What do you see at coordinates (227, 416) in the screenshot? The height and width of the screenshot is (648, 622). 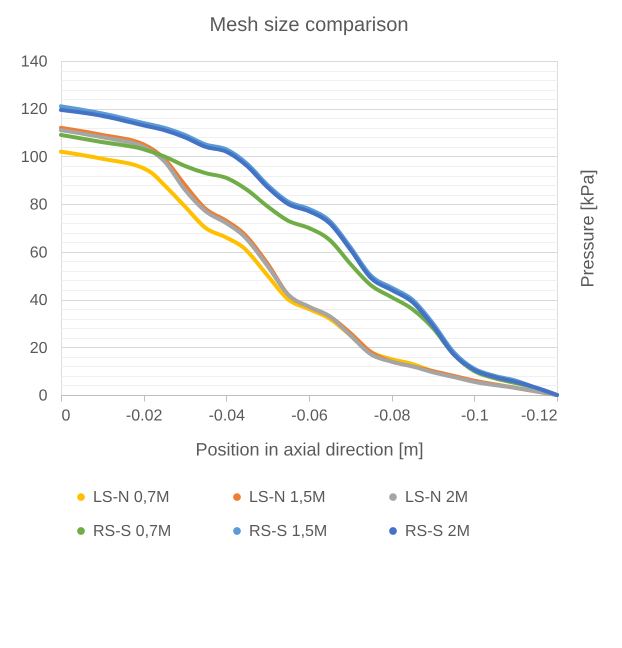 I see `x-tick-label: -0.04` at bounding box center [227, 416].